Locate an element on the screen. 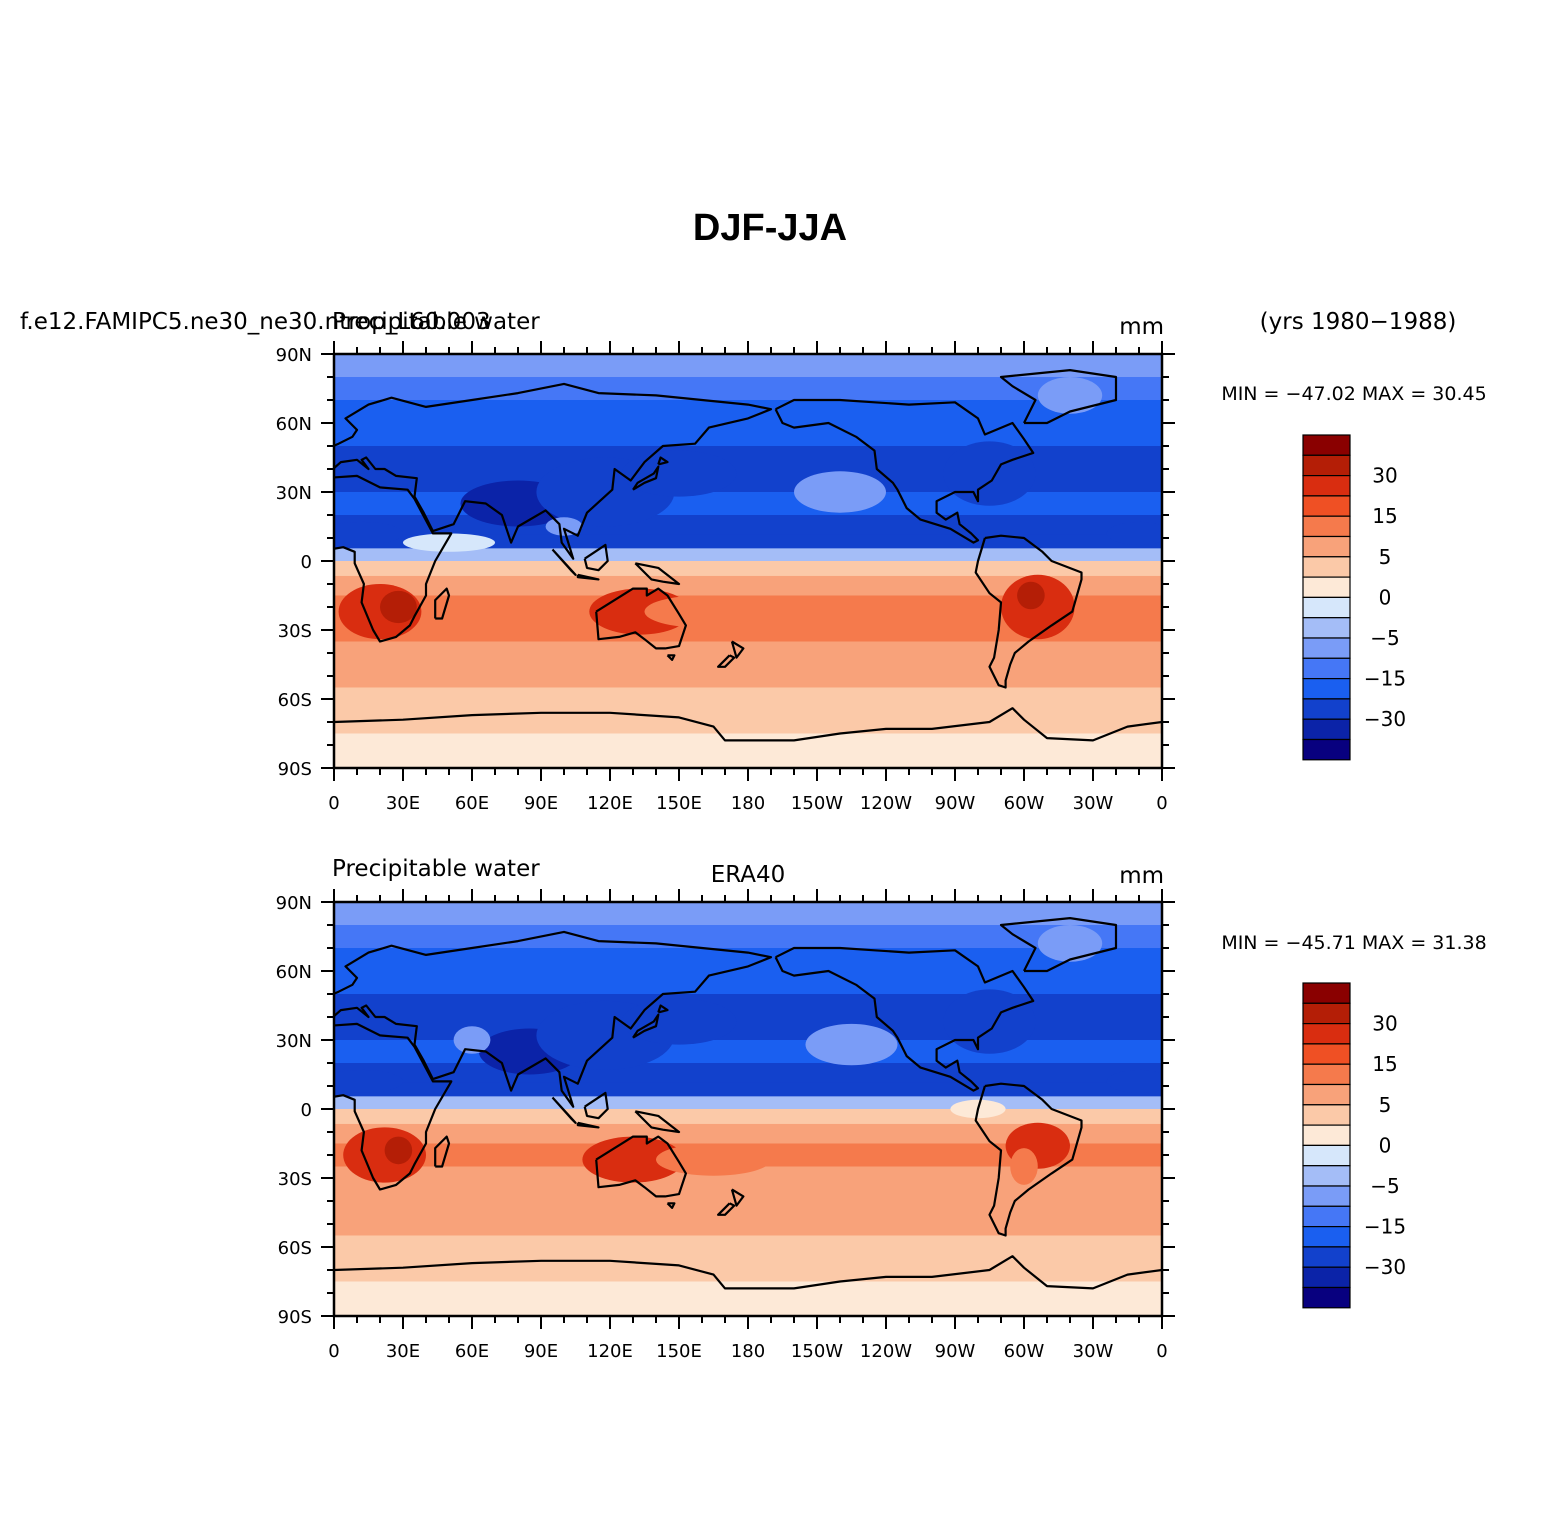  field-features is located at coordinates (748, 1055).